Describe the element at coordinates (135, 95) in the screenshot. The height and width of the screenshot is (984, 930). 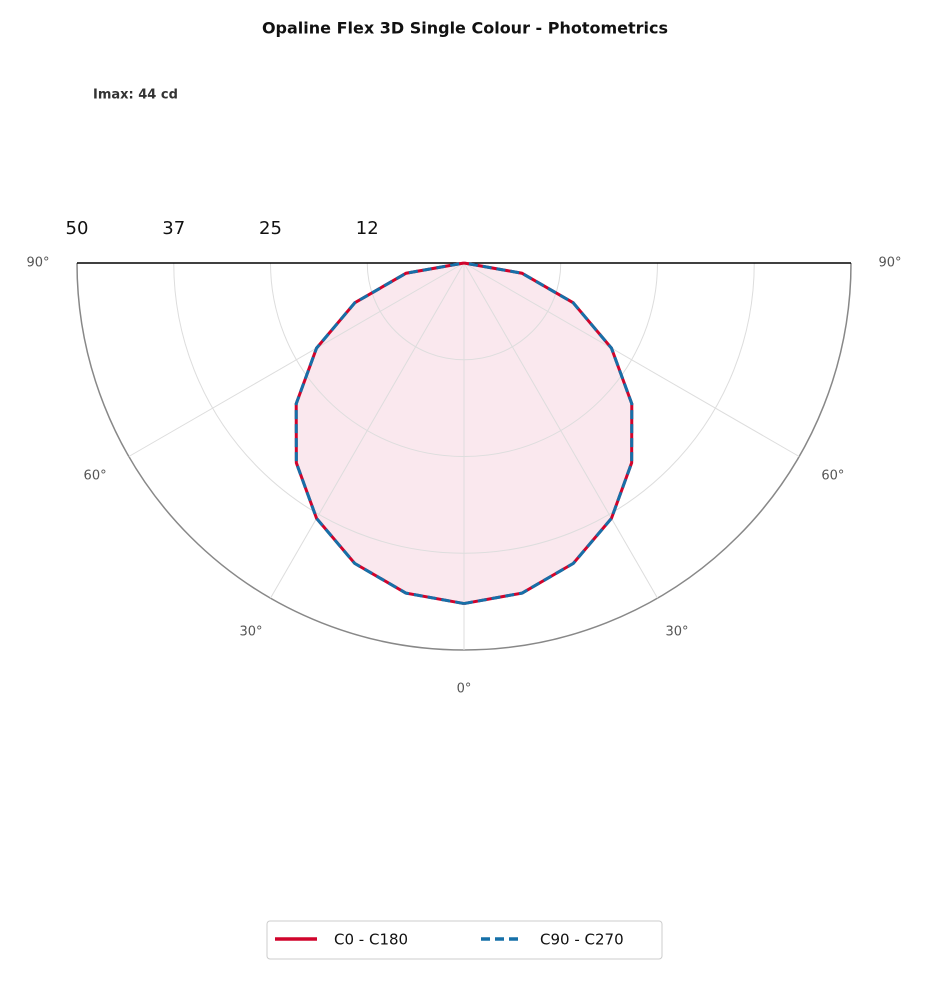
I see `annotation: Imax: 44 cd` at that location.